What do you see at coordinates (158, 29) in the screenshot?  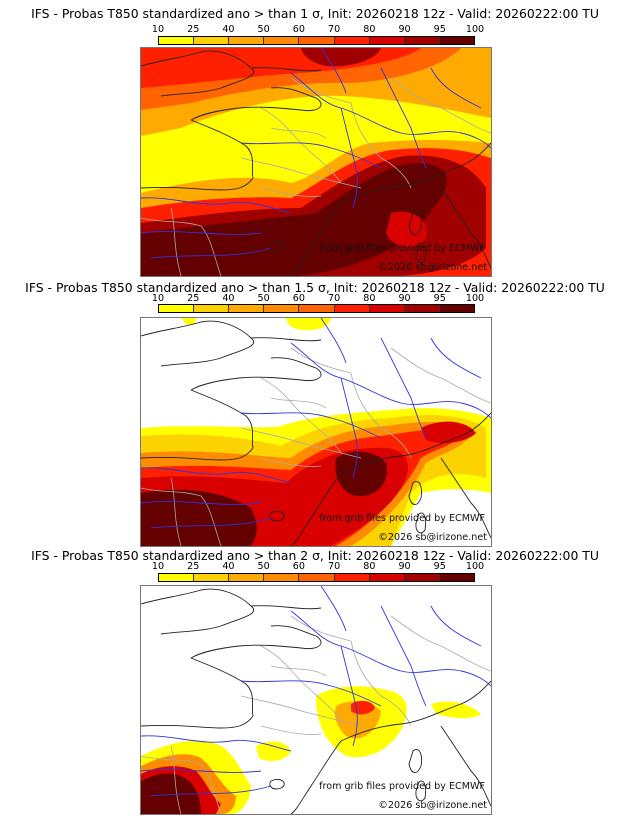 I see `colorbar-tick-label: 10` at bounding box center [158, 29].